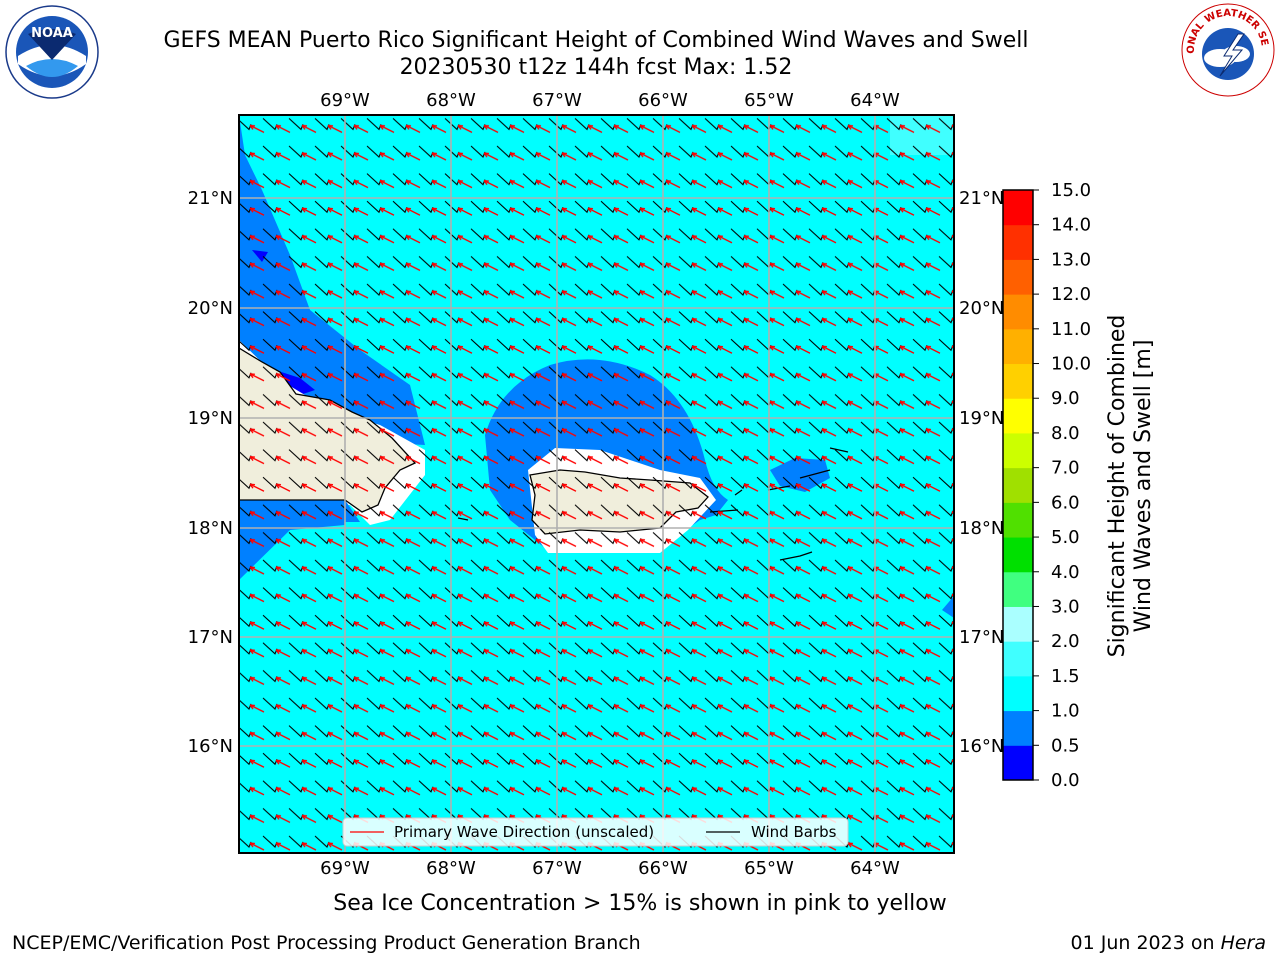  What do you see at coordinates (1071, 225) in the screenshot?
I see `colorbar-tick-label: 14.0` at bounding box center [1071, 225].